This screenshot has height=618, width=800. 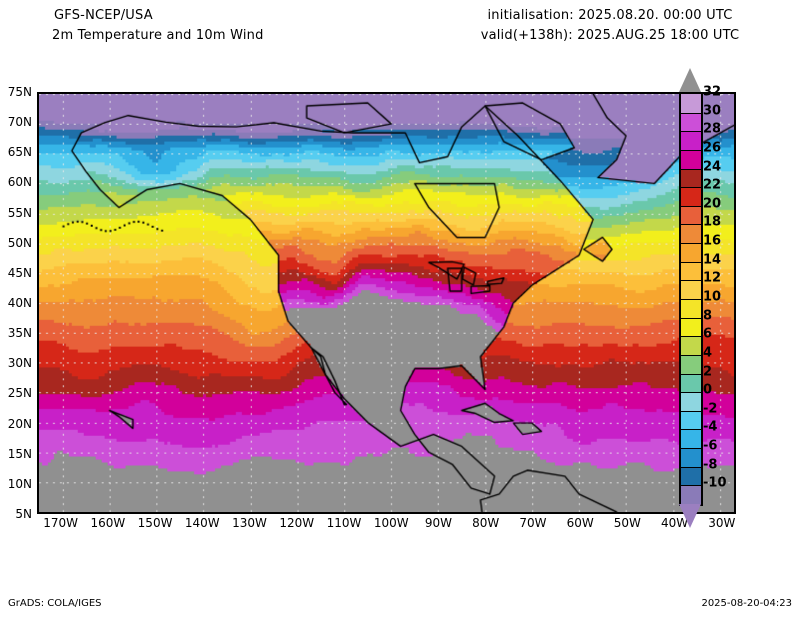 What do you see at coordinates (19, 363) in the screenshot?
I see `lat-tick-30N: 30N` at bounding box center [19, 363].